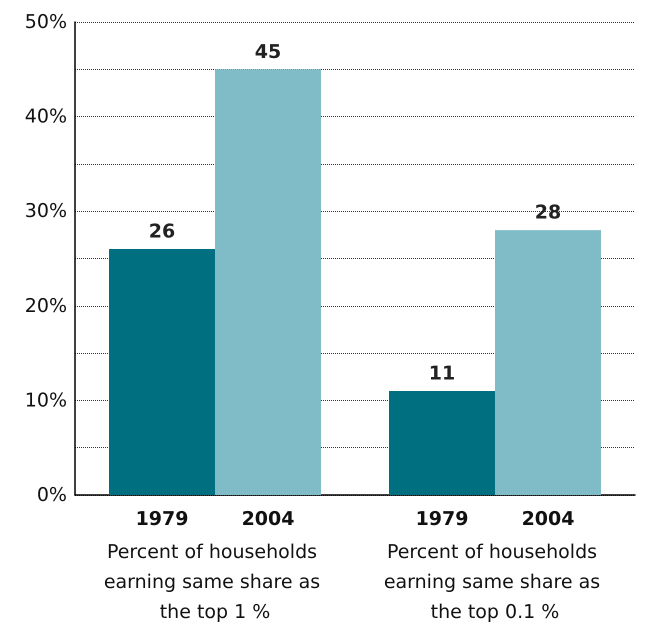  Describe the element at coordinates (162, 519) in the screenshot. I see `series-label: 1979` at that location.